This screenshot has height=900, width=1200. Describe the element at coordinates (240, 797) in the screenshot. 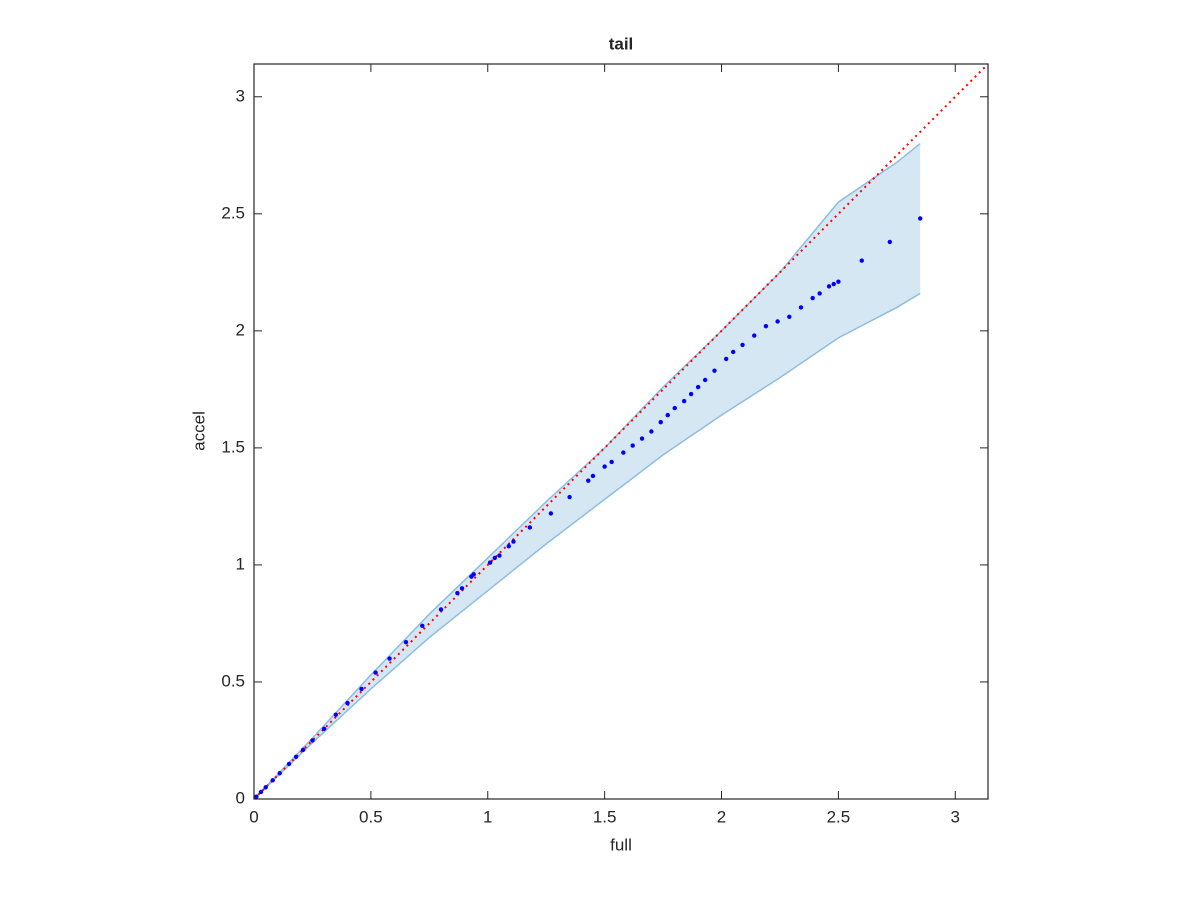

I see `y-tick-label: 0` at that location.